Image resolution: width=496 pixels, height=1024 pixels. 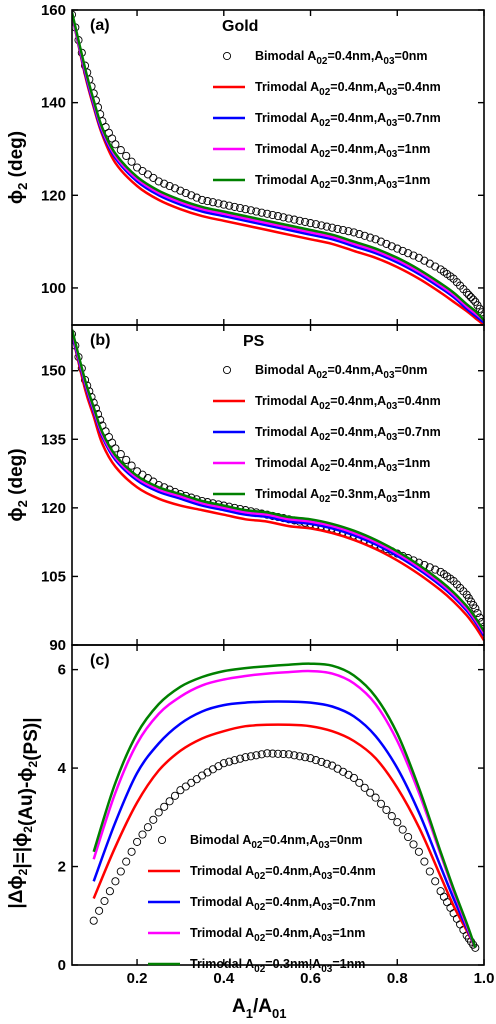 What do you see at coordinates (53, 103) in the screenshot?
I see `y-tick-label: 140` at bounding box center [53, 103].